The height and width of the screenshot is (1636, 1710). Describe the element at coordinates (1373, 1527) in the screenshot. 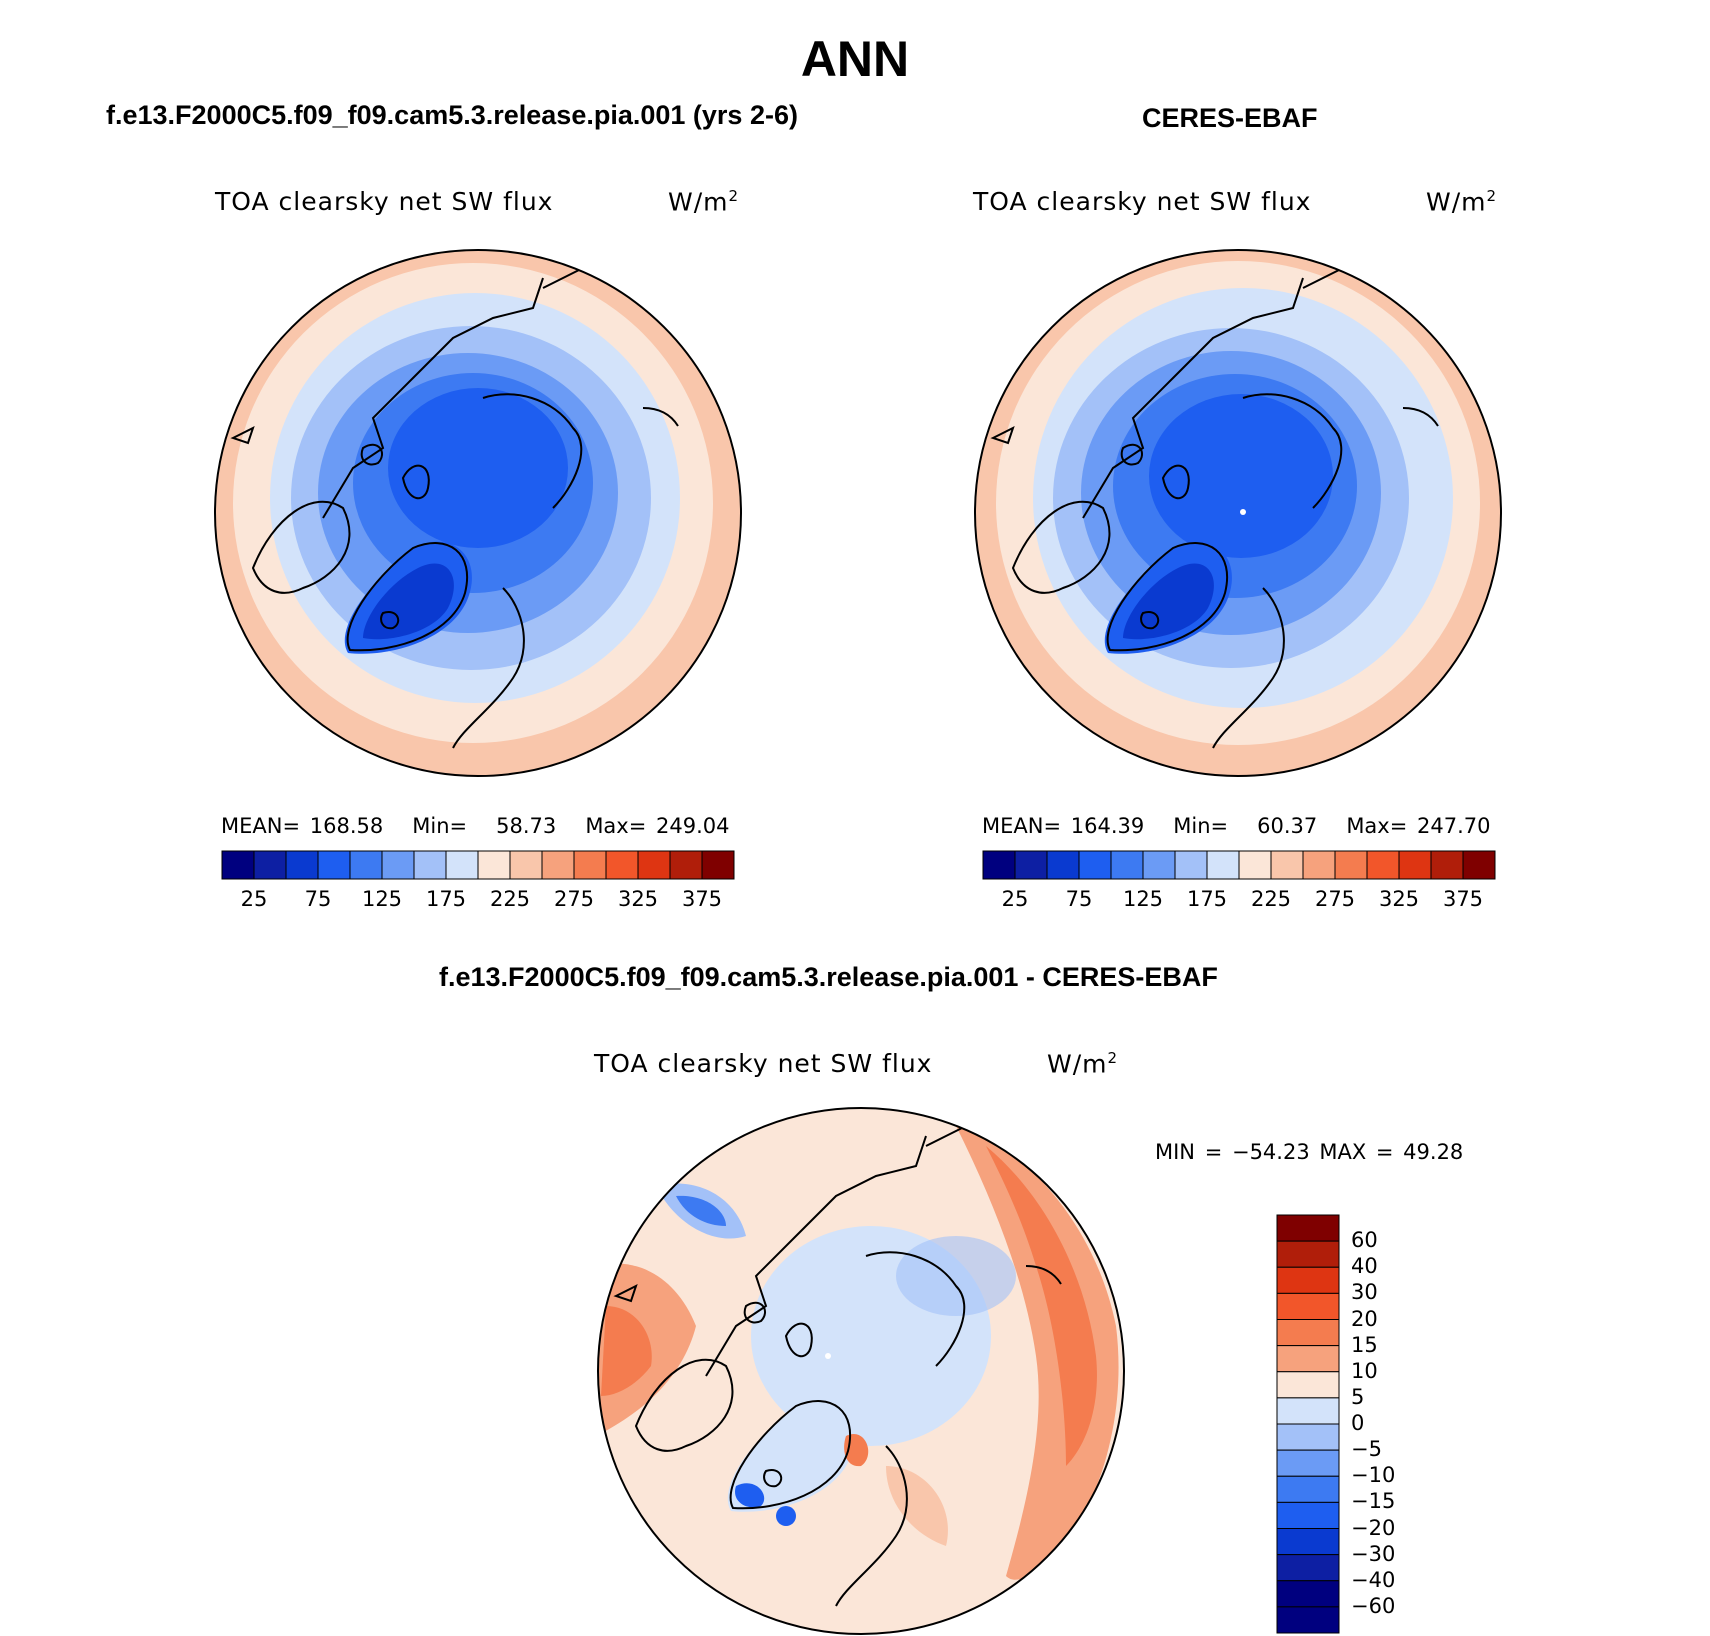

I see `colorbar-tick-label: −20` at that location.